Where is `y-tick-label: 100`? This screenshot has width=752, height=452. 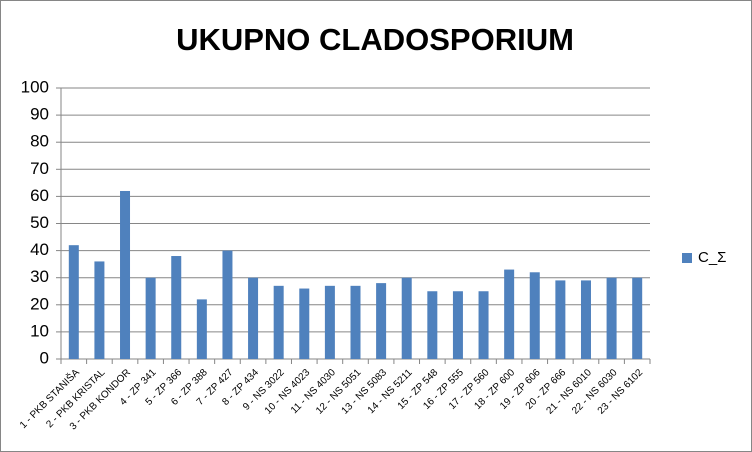
y-tick-label: 100 is located at coordinates (35, 86).